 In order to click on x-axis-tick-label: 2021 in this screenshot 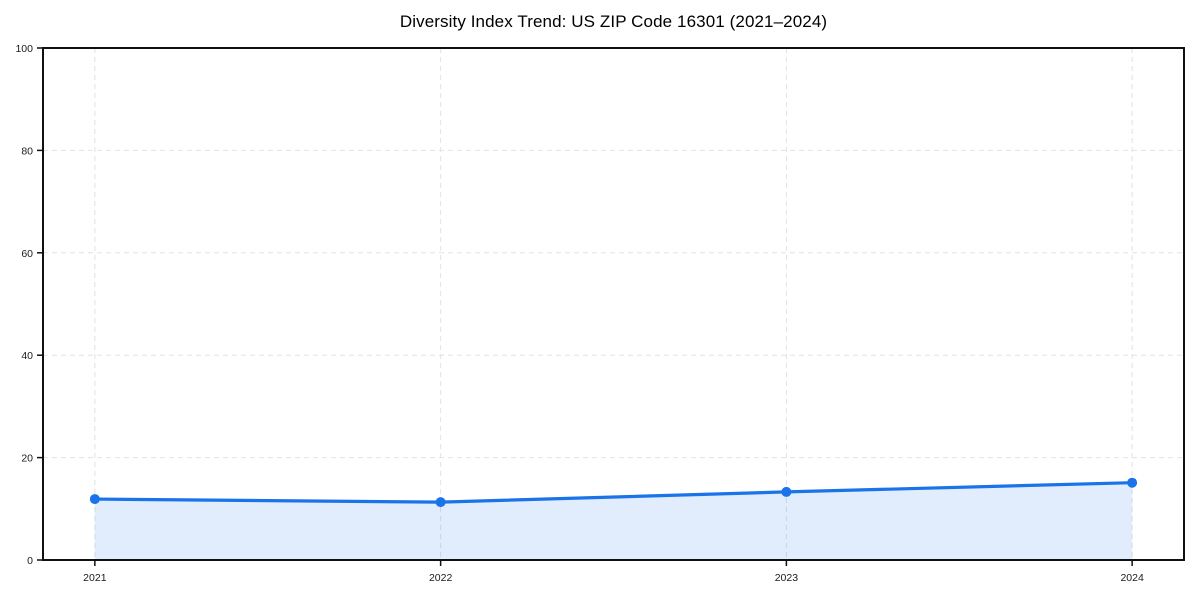, I will do `click(95, 578)`.